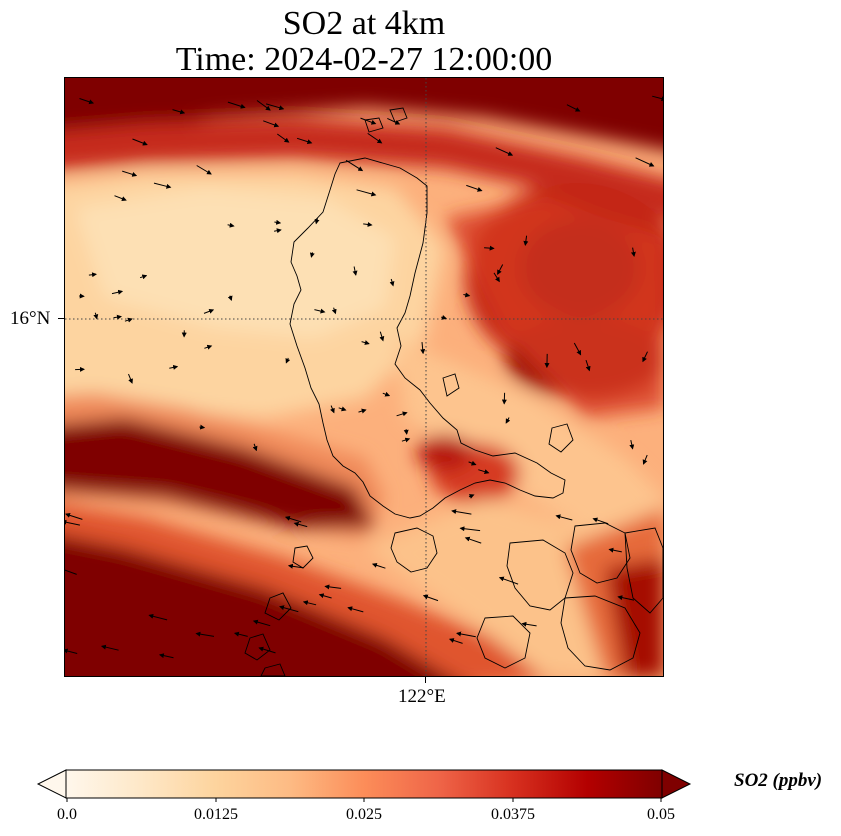 This screenshot has width=841, height=836. What do you see at coordinates (661, 814) in the screenshot?
I see `colorbar-tick-label: 0.05` at bounding box center [661, 814].